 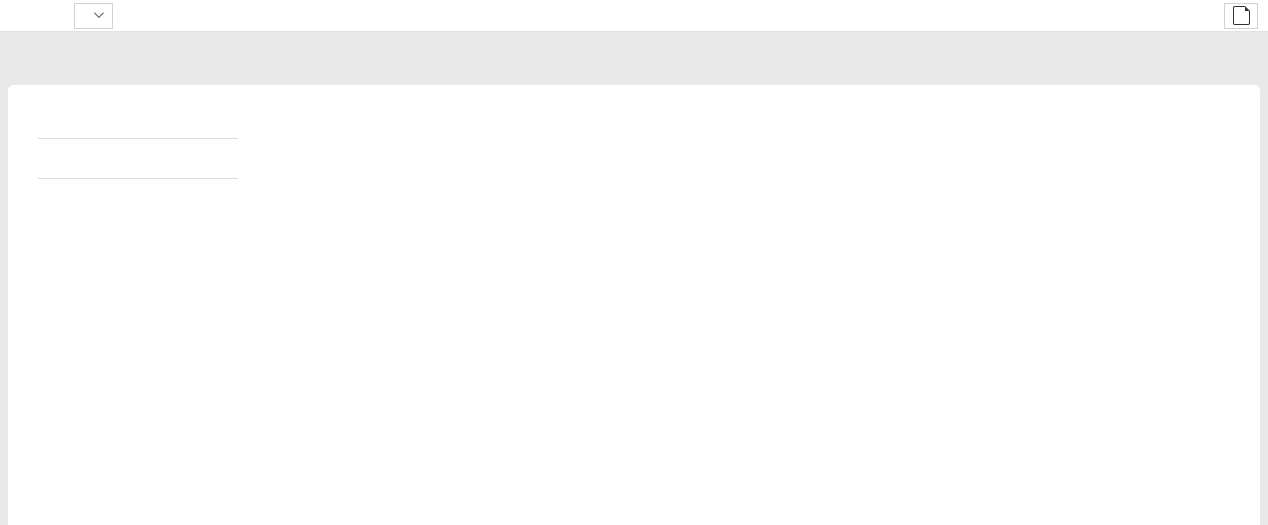 I want to click on period-select, so click(x=93, y=15).